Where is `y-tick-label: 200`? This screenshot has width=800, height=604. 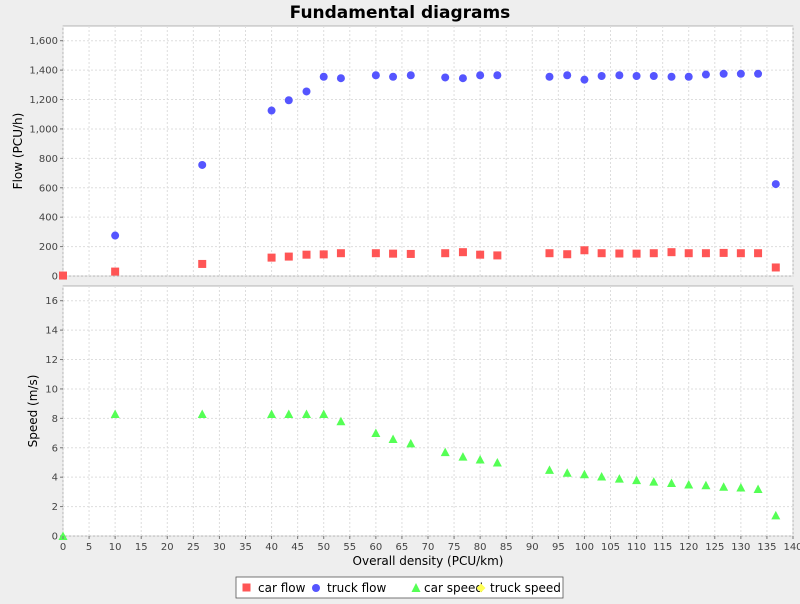
y-tick-label: 200 is located at coordinates (48, 247).